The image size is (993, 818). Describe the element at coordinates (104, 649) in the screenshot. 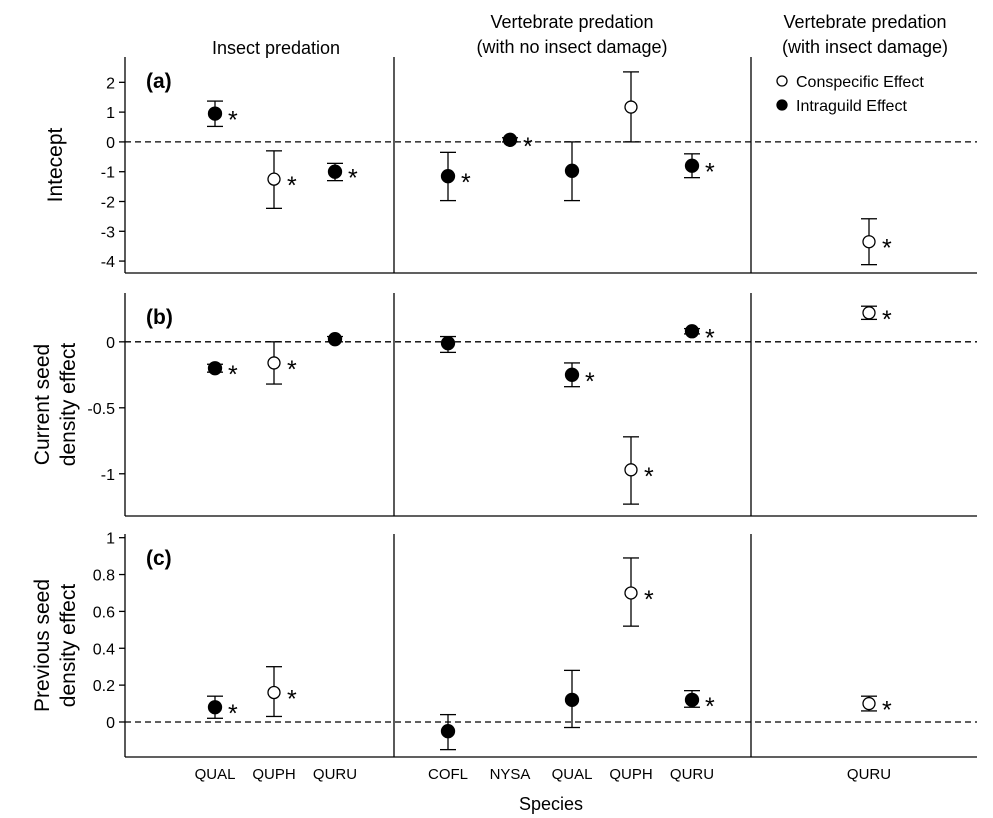

I see `y-tick-label: 0.4` at that location.